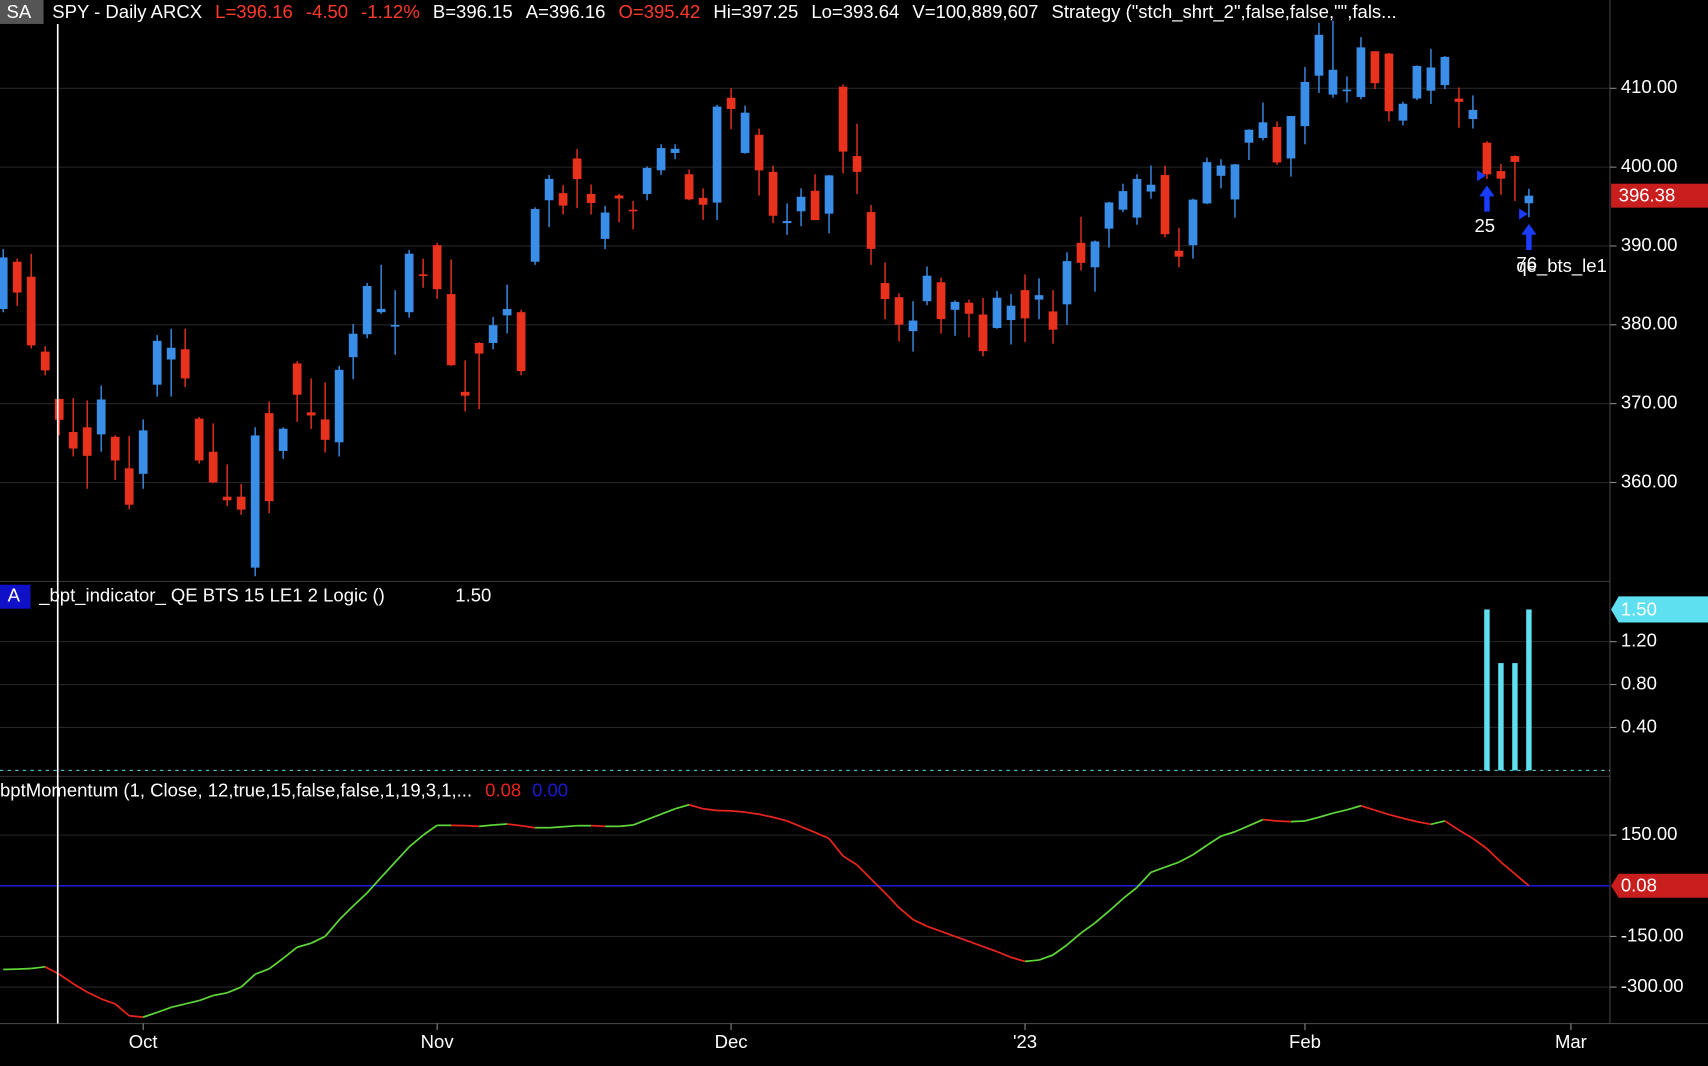 This screenshot has width=1708, height=1066. I want to click on y-tick-label: 1.20, so click(1639, 640).